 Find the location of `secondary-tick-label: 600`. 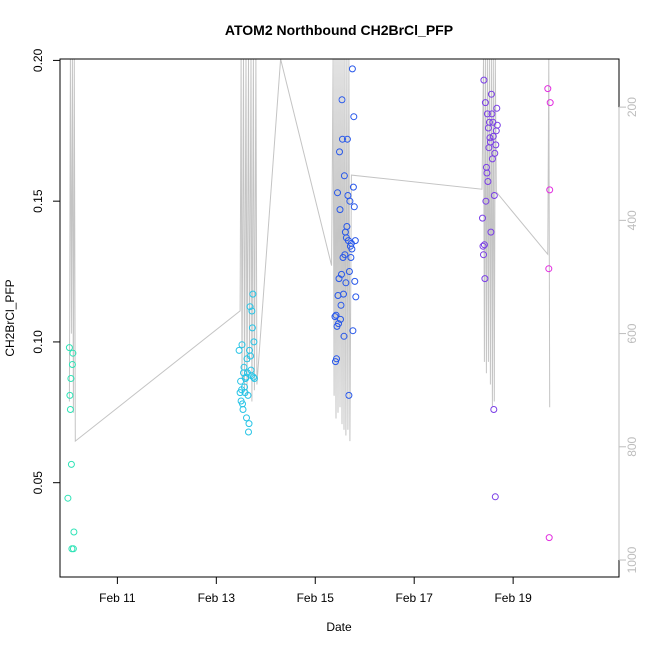

secondary-tick-label: 600 is located at coordinates (632, 333).